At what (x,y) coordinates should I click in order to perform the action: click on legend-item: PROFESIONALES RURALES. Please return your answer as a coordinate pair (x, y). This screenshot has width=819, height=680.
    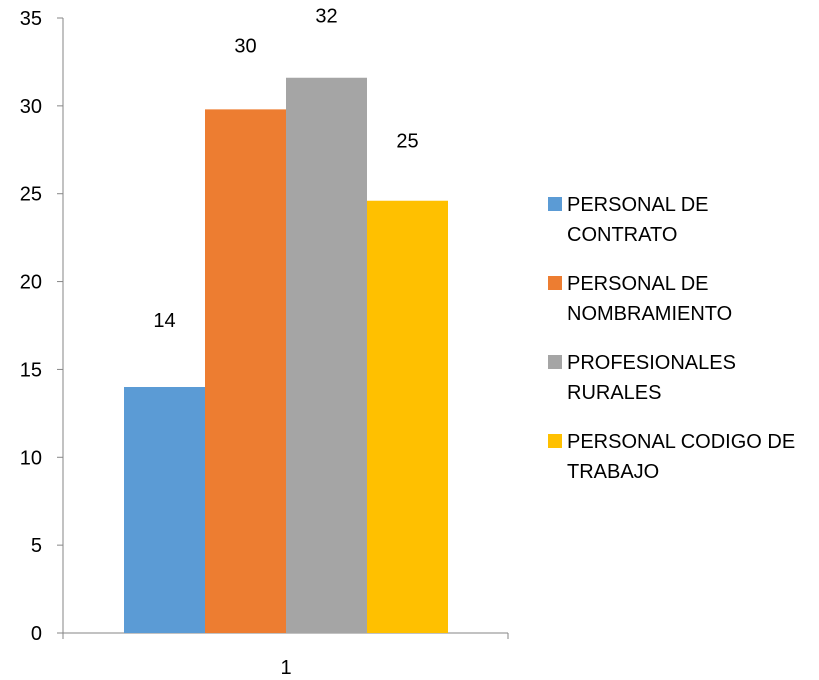
    Looking at the image, I should click on (683, 378).